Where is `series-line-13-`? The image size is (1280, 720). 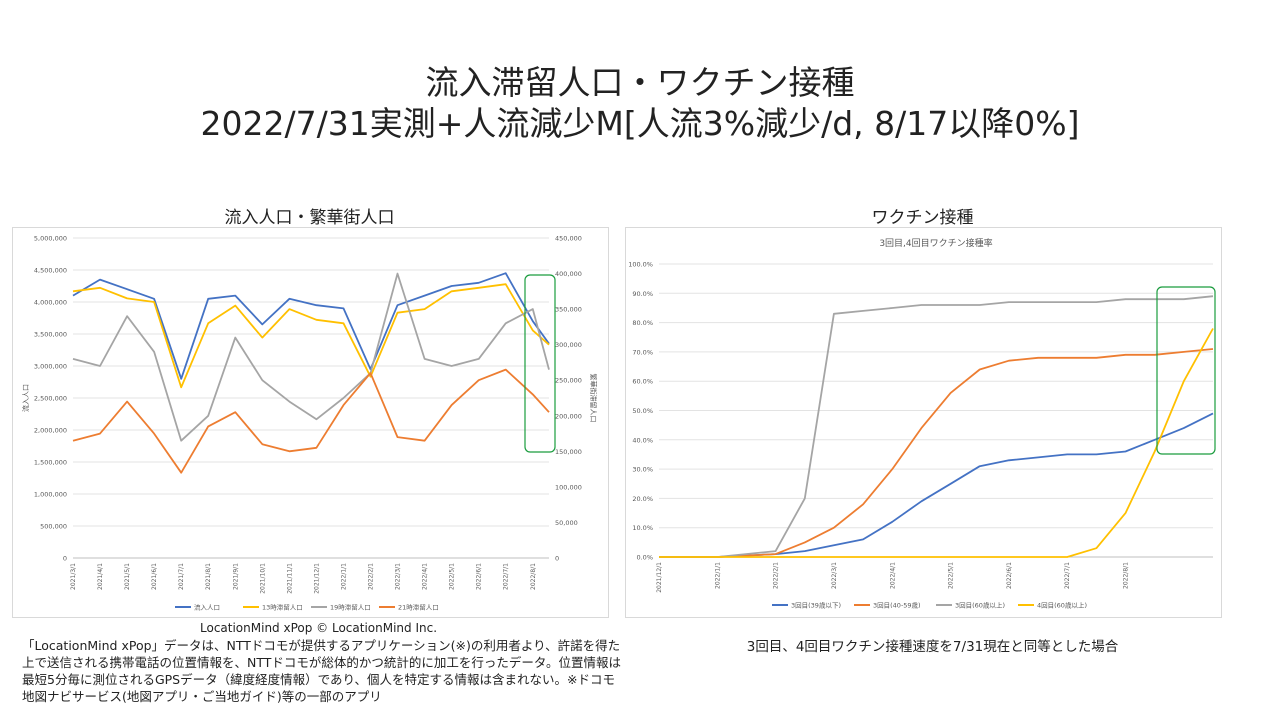 series-line-13- is located at coordinates (311, 336).